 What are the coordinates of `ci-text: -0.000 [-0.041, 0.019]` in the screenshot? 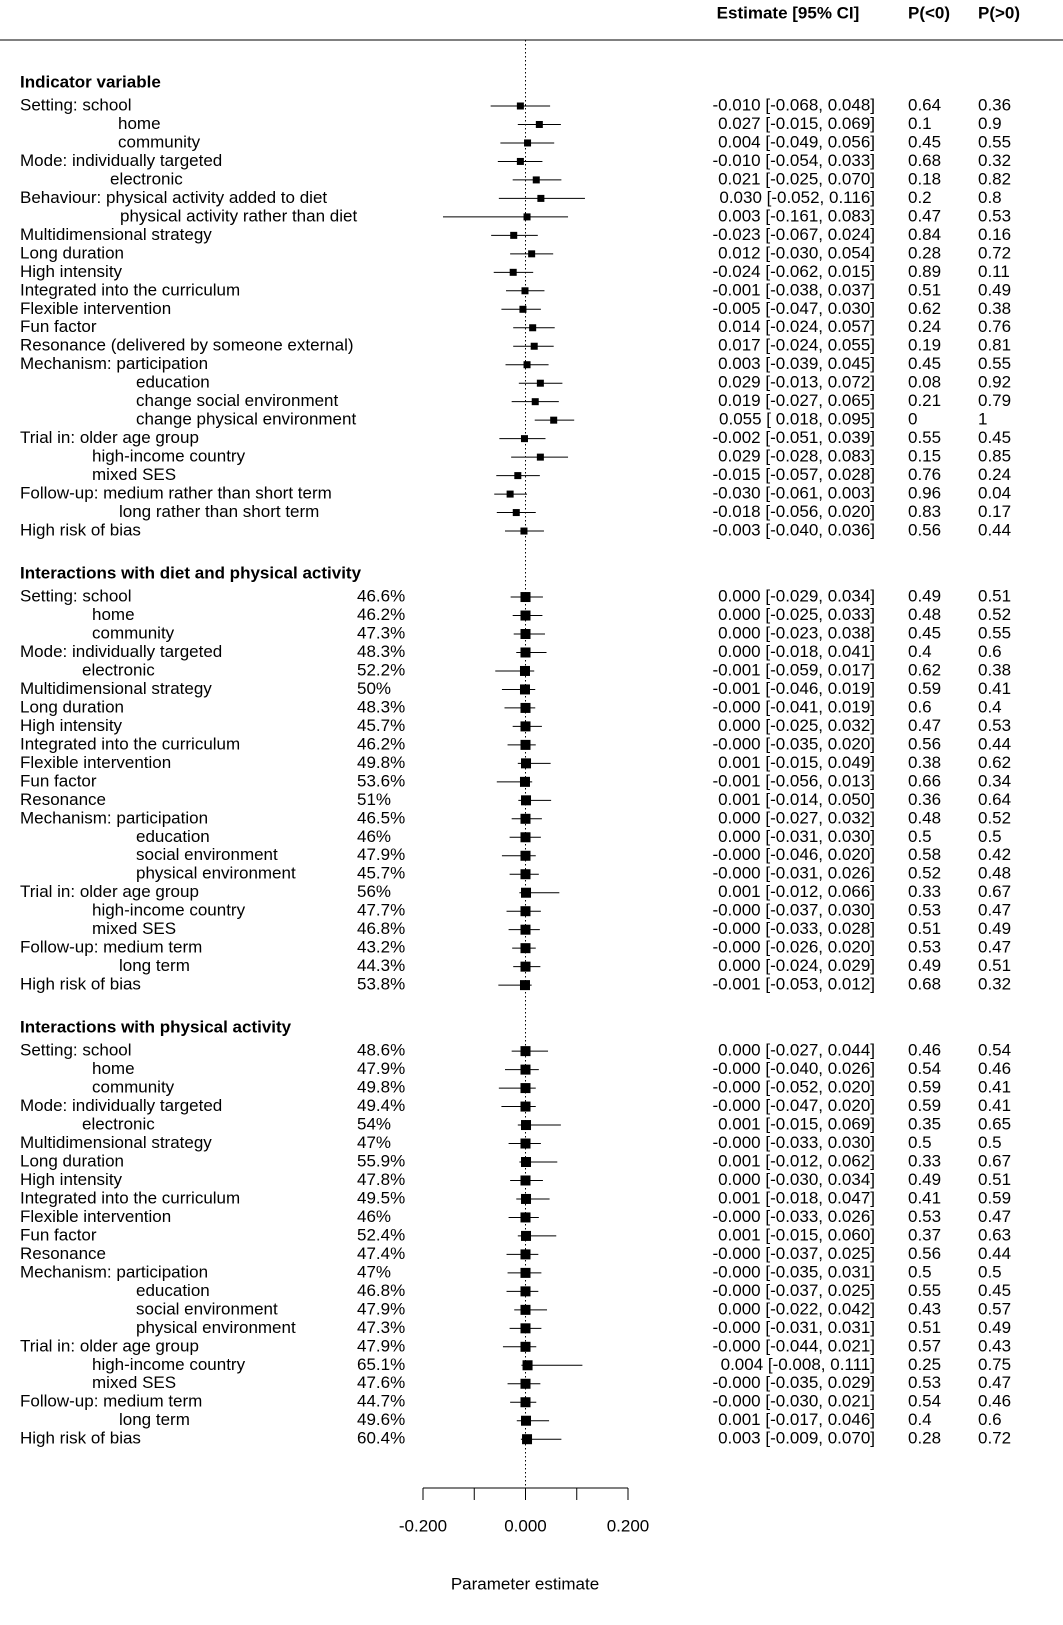 It's located at (793, 706).